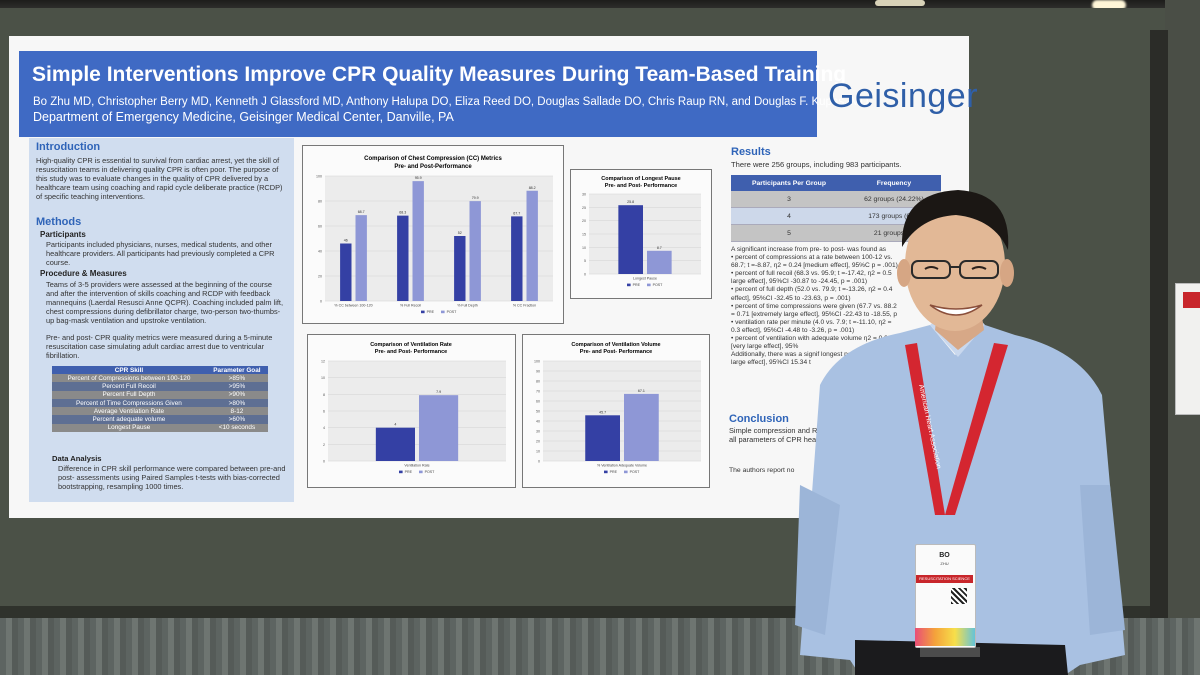 The width and height of the screenshot is (1200, 675). I want to click on table-cell: Percent of Compressions between 100-120, so click(129, 378).